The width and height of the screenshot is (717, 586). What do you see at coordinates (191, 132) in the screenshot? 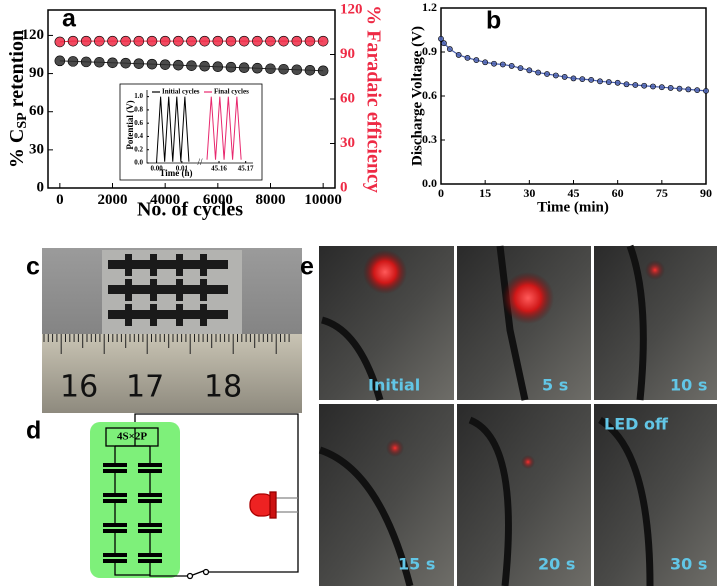
I see `inset-frame` at bounding box center [191, 132].